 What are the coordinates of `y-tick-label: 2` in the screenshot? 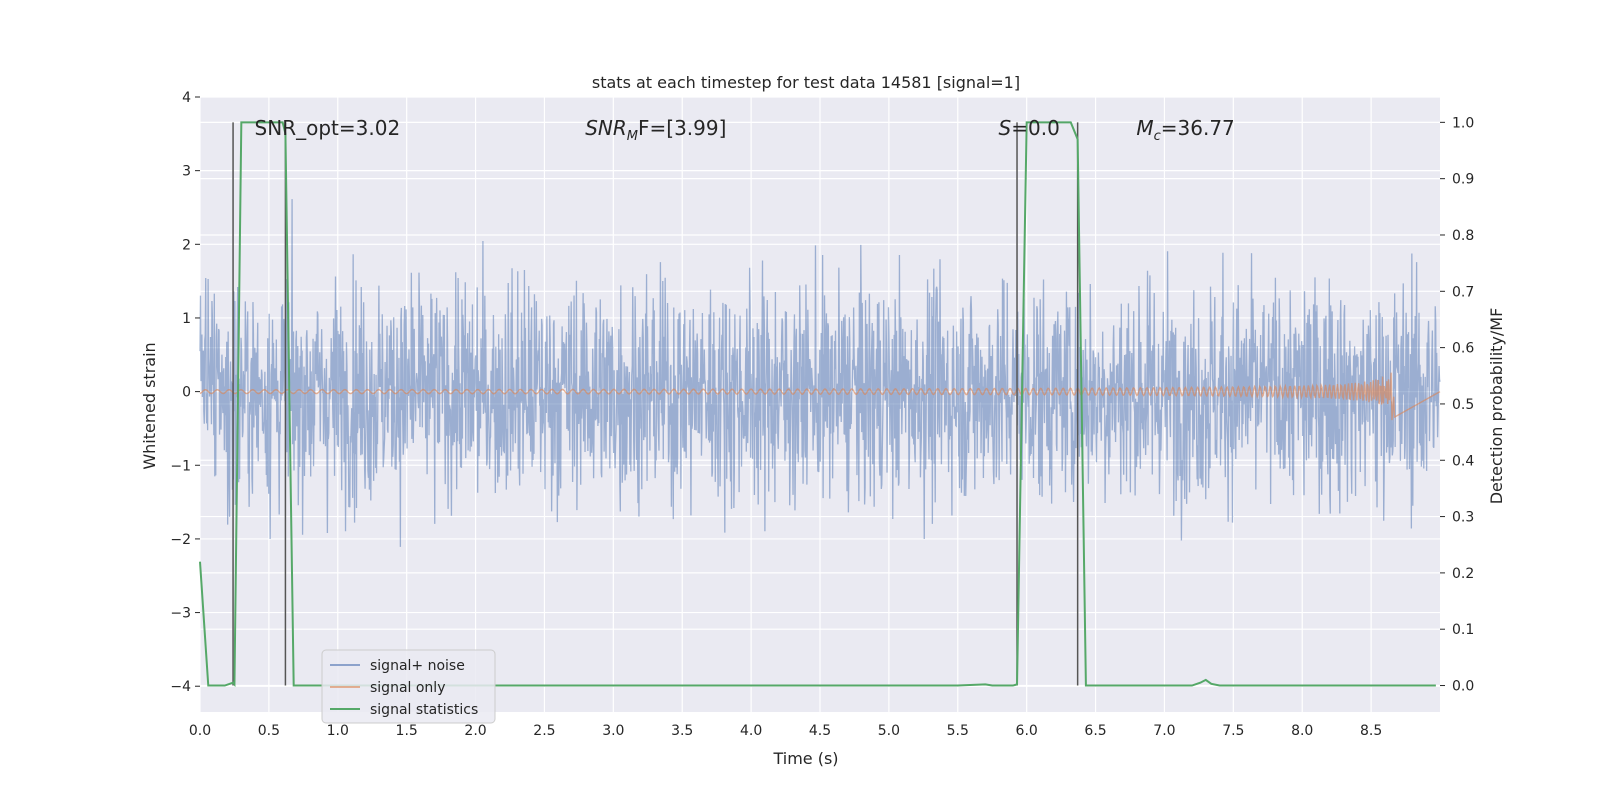 It's located at (186, 245).